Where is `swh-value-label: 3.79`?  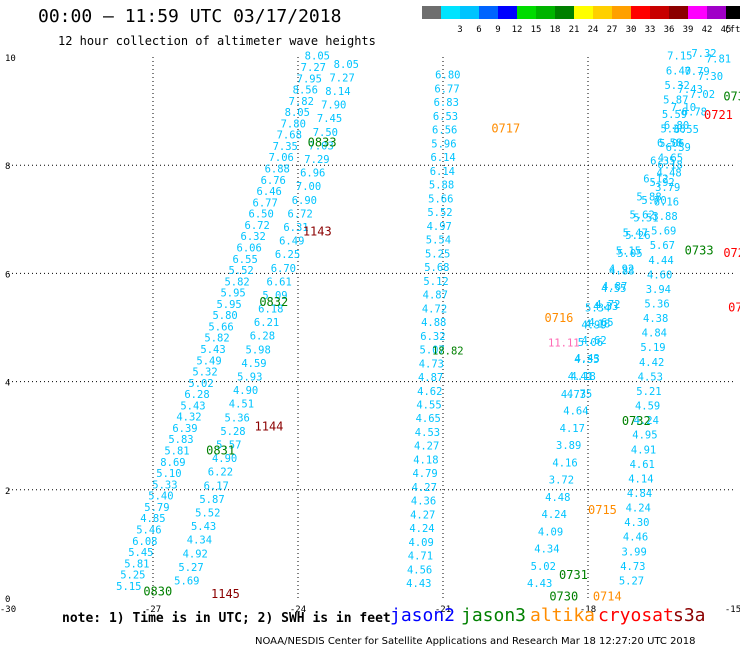 swh-value-label: 3.79 is located at coordinates (667, 188).